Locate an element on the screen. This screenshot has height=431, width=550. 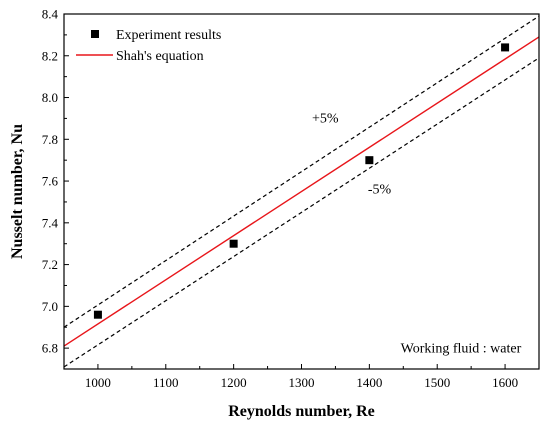
legend-label-experiment: Experiment results is located at coordinates (168, 35).